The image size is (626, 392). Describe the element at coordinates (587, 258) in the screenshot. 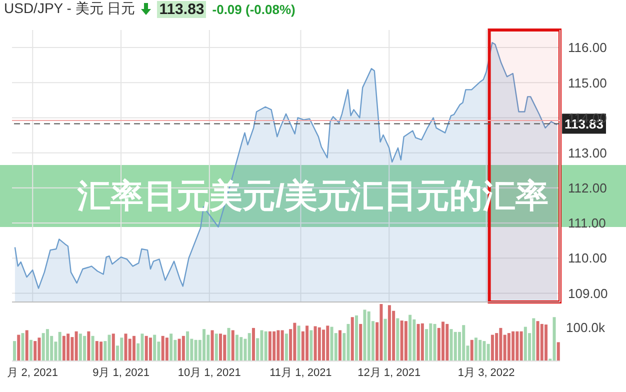

I see `y-tick-label: 110.00` at that location.